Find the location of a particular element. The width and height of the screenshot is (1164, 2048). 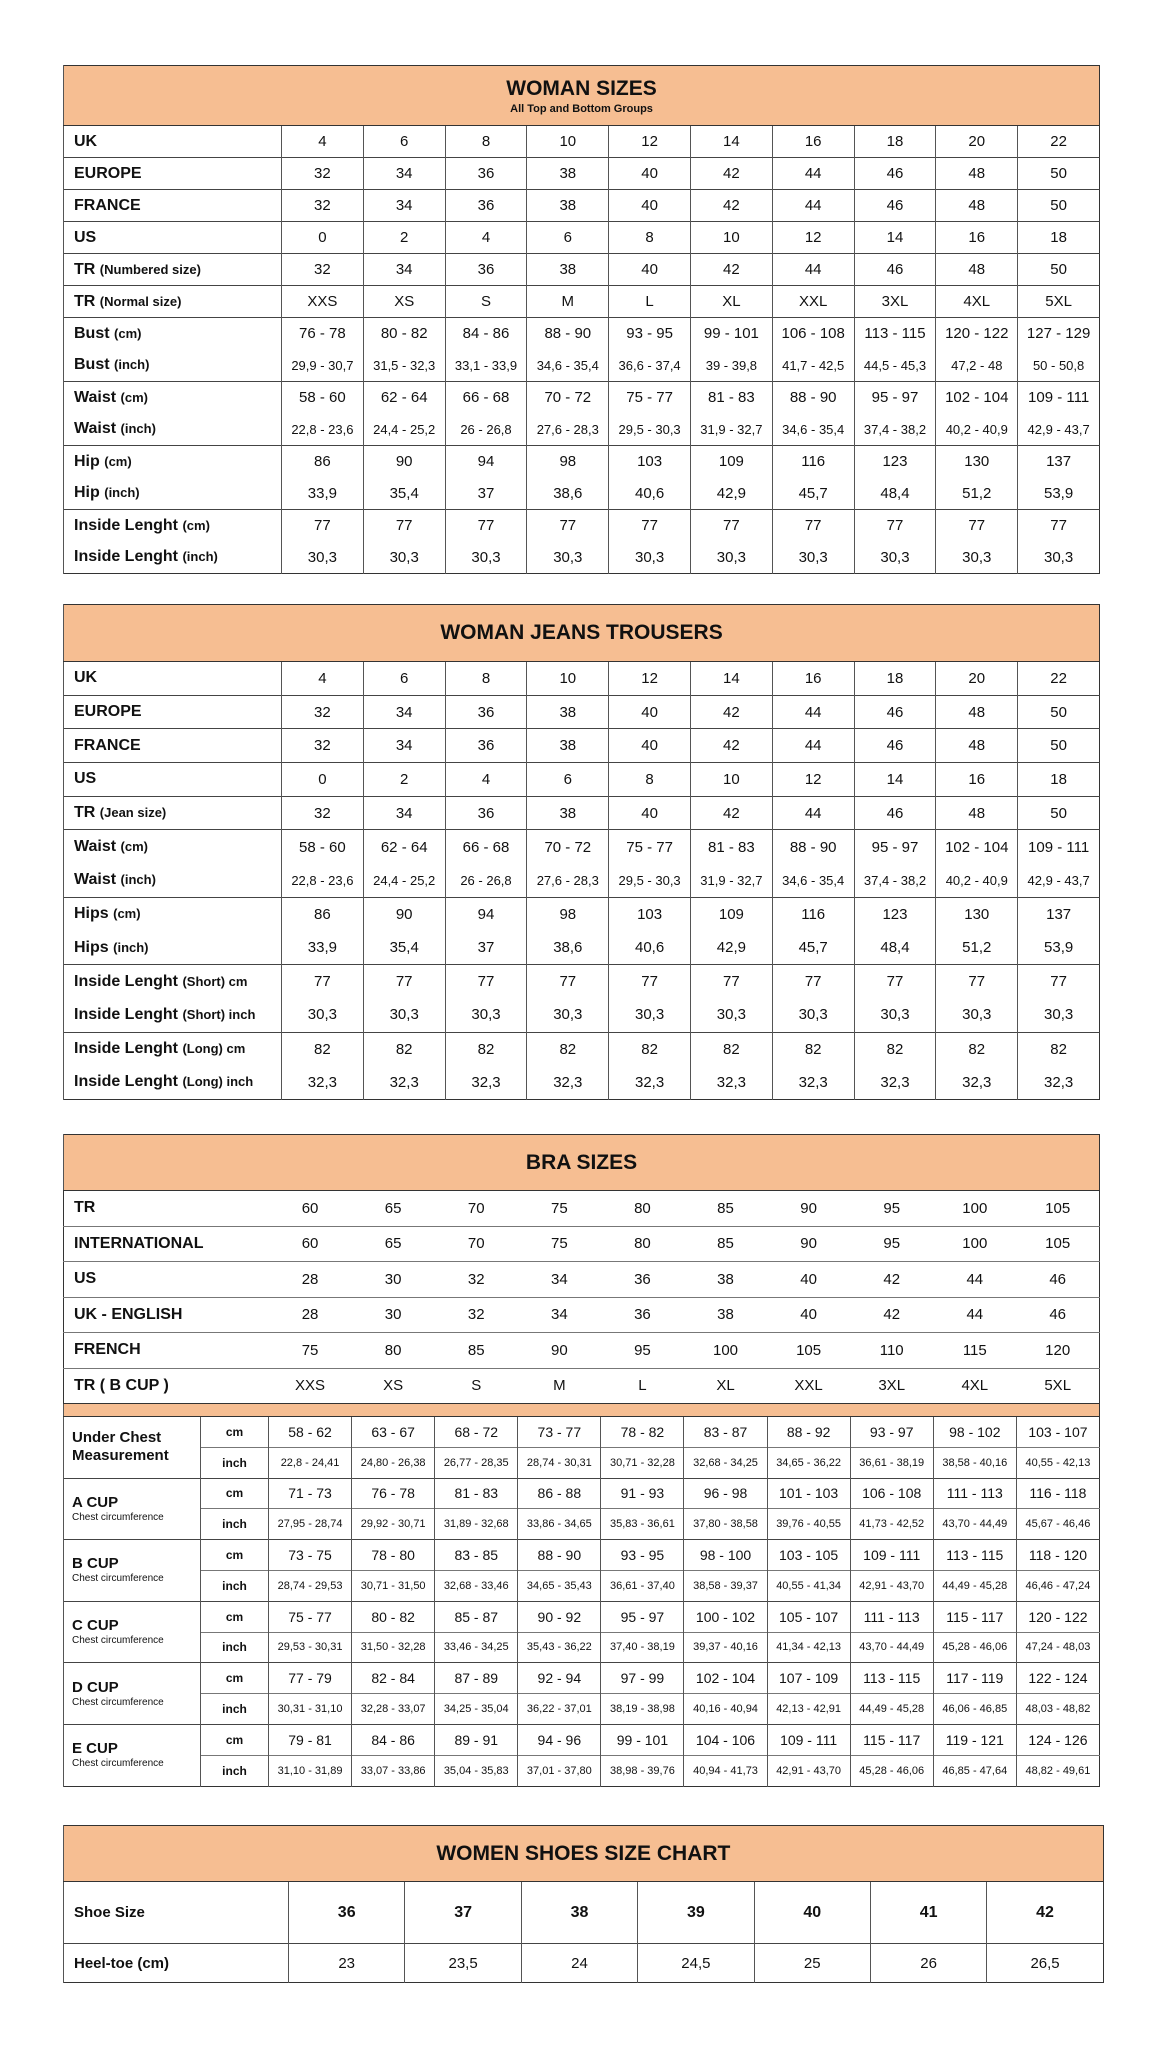

table-header: BRA SIZES is located at coordinates (581, 1162).